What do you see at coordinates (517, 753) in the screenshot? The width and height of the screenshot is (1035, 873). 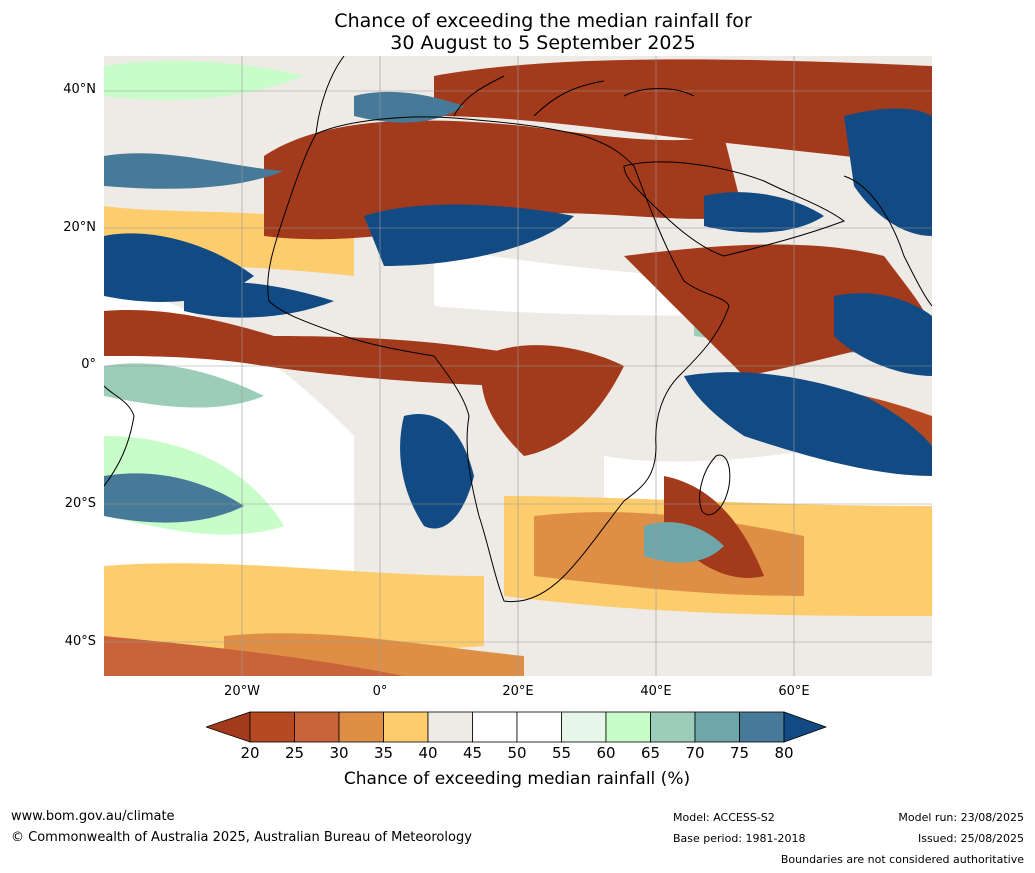 I see `colorbar-tick-50: 50` at bounding box center [517, 753].